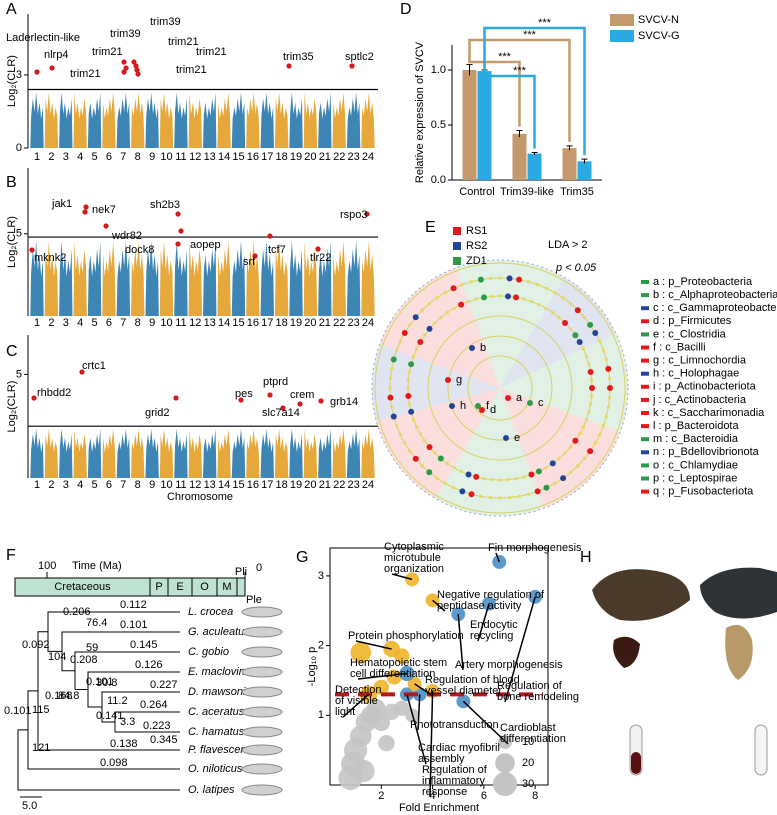 The height and width of the screenshot is (815, 777). I want to click on x-tick-label: 11, so click(180, 157).